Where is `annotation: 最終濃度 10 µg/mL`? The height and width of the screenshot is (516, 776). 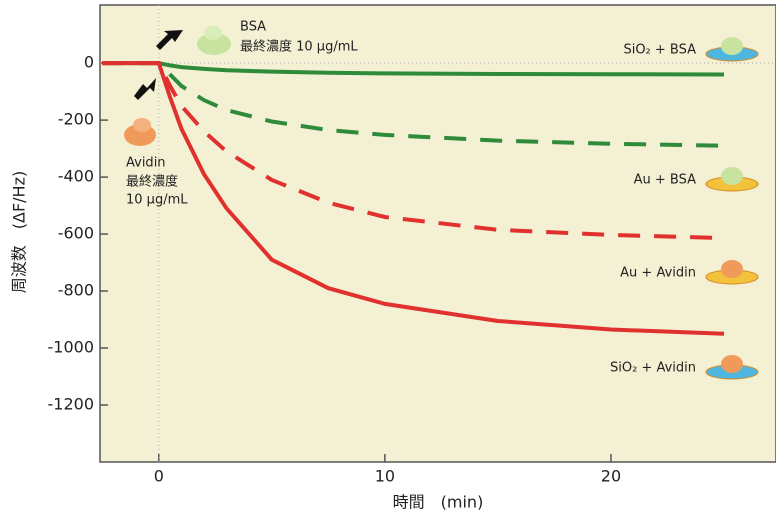 annotation: 最終濃度 10 µg/mL is located at coordinates (299, 47).